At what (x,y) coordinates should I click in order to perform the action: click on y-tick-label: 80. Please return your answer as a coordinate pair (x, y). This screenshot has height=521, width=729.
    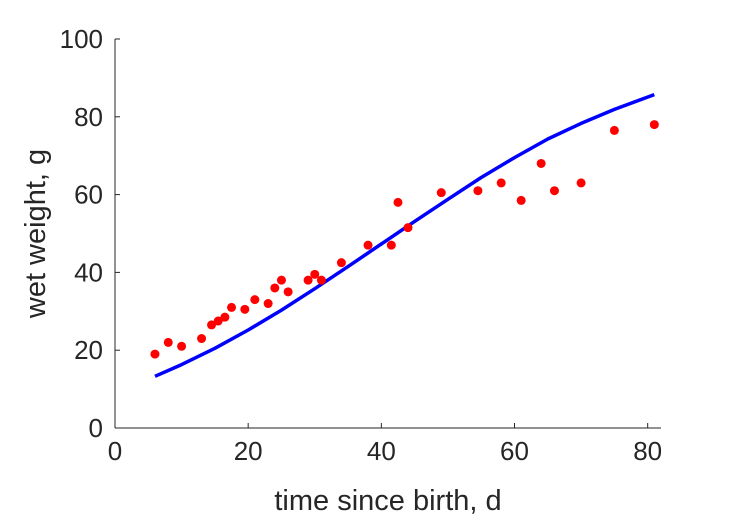
    Looking at the image, I should click on (88, 117).